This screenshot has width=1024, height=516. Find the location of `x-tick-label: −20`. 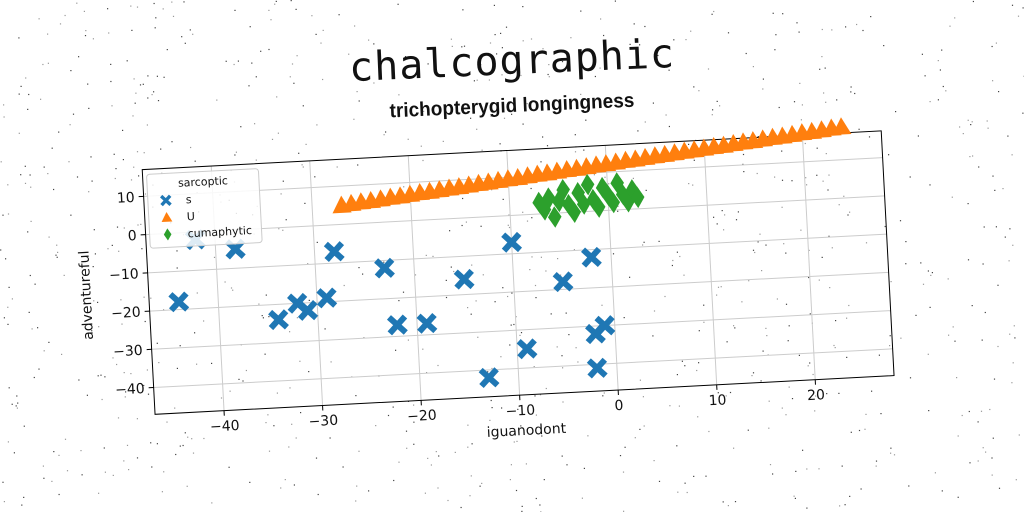

x-tick-label: −20 is located at coordinates (422, 417).